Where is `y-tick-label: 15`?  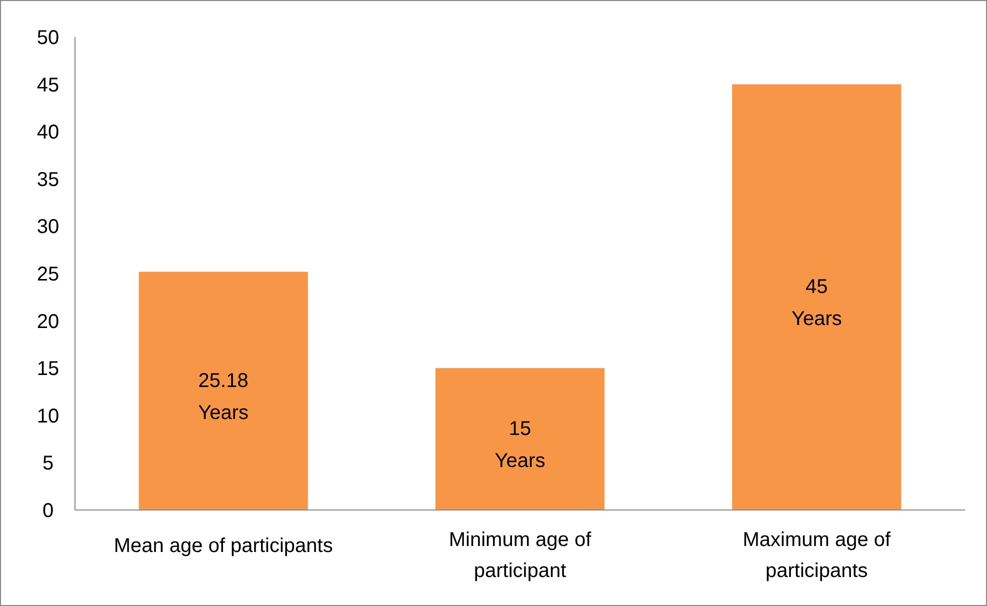 y-tick-label: 15 is located at coordinates (48, 369).